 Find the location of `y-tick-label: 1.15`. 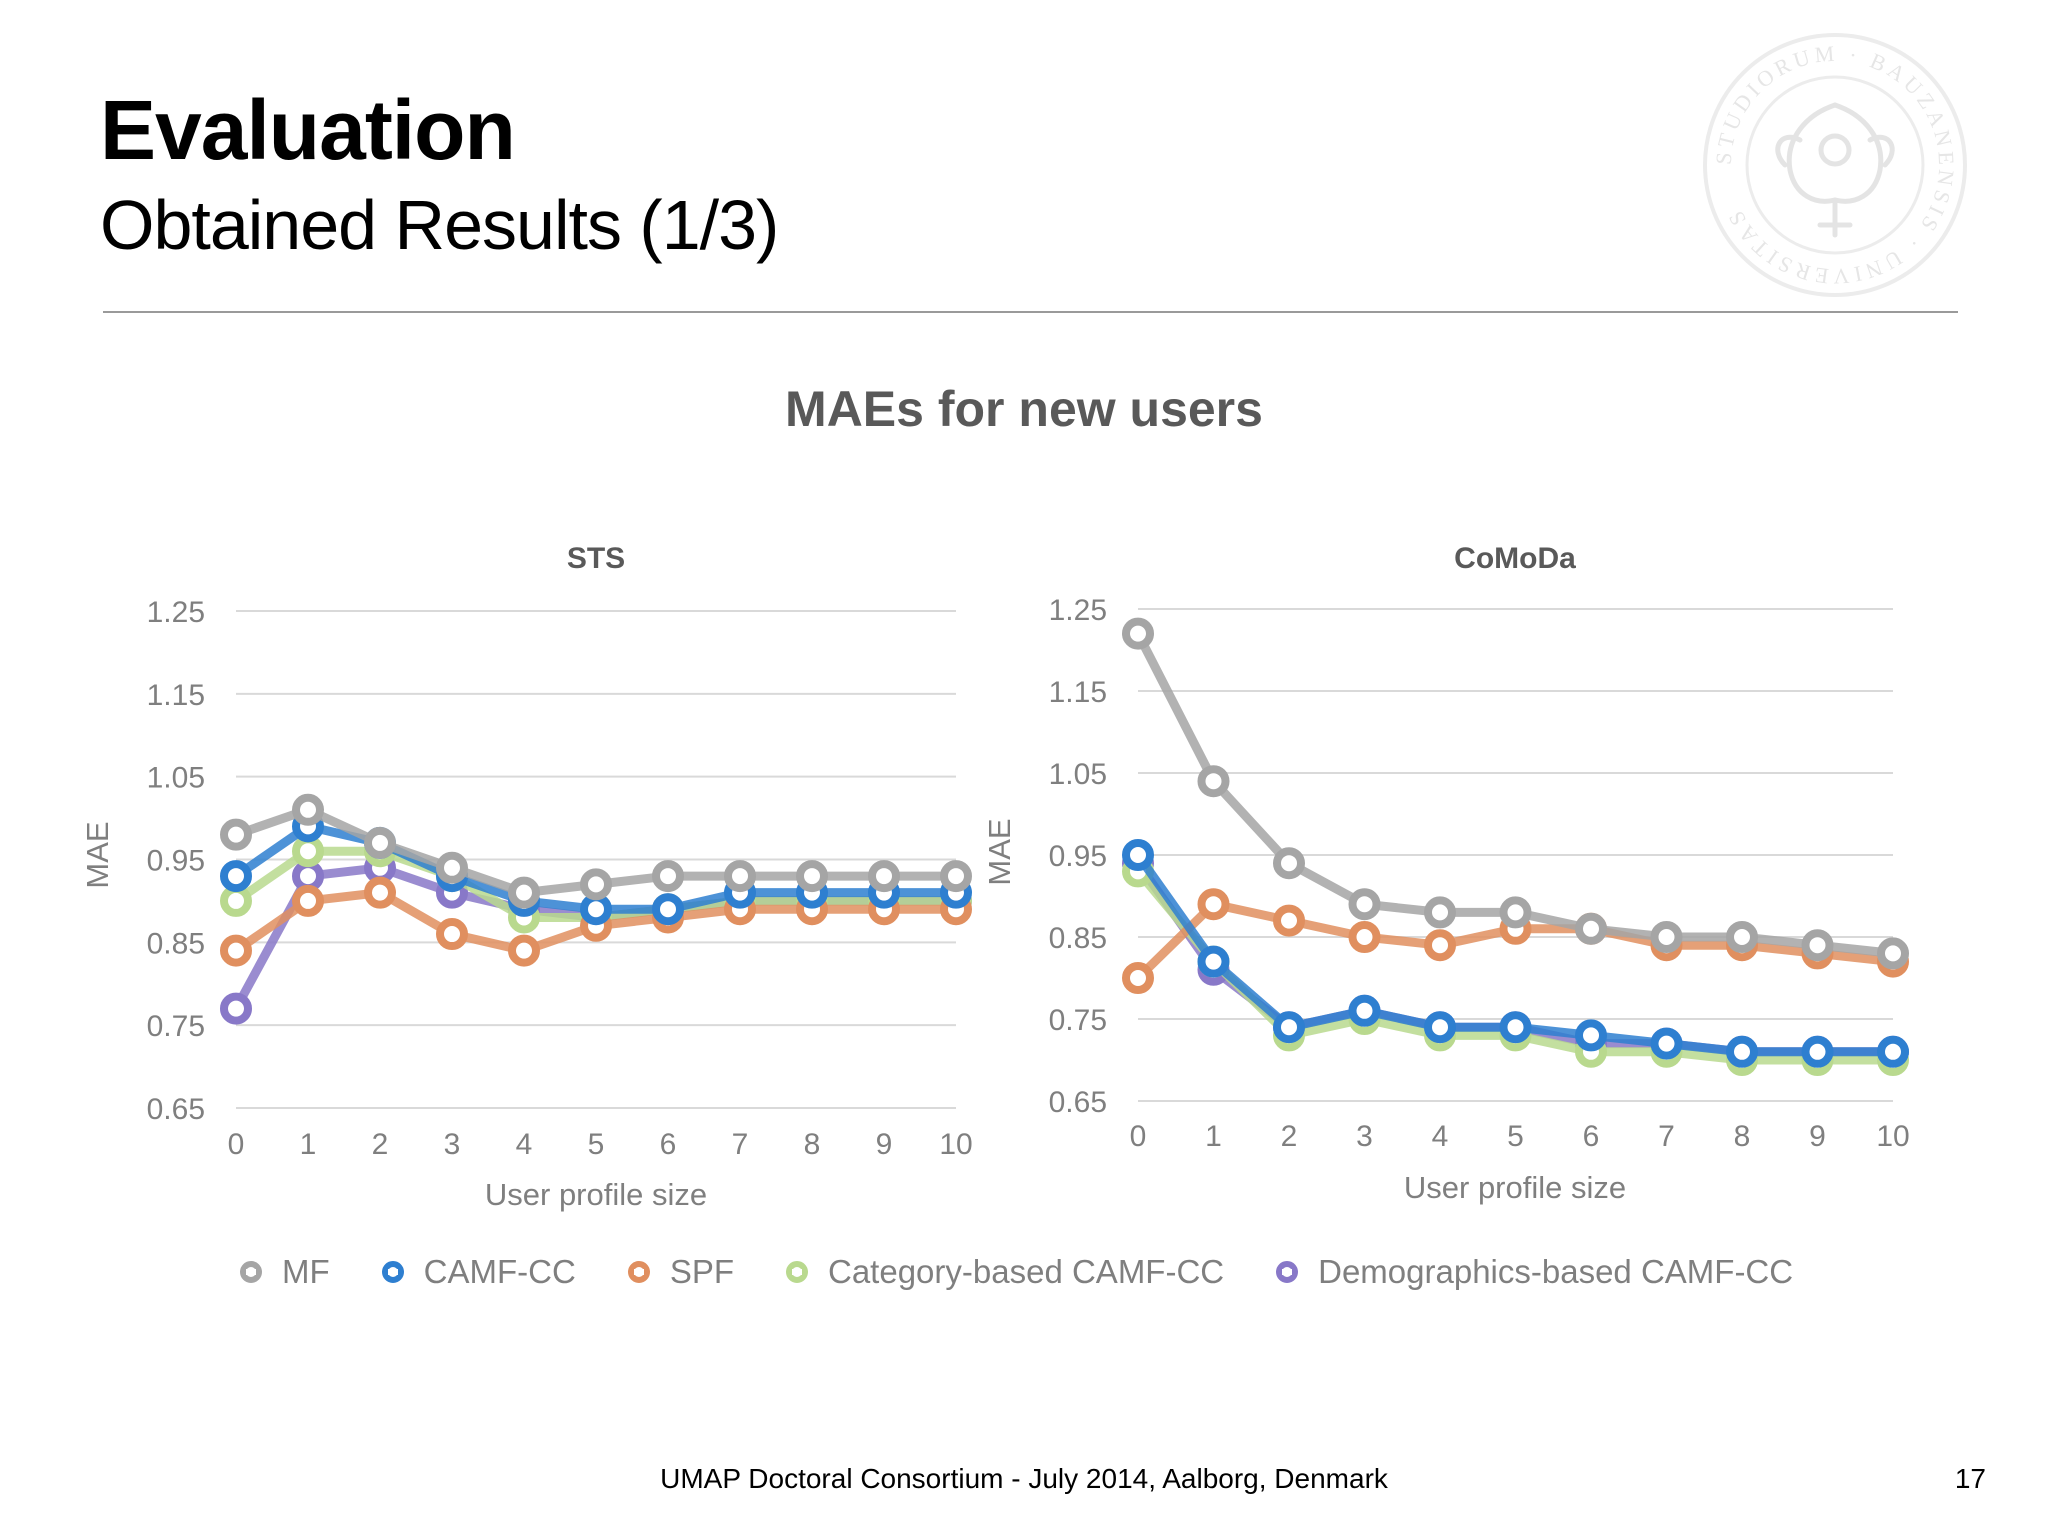

y-tick-label: 1.15 is located at coordinates (176, 695).